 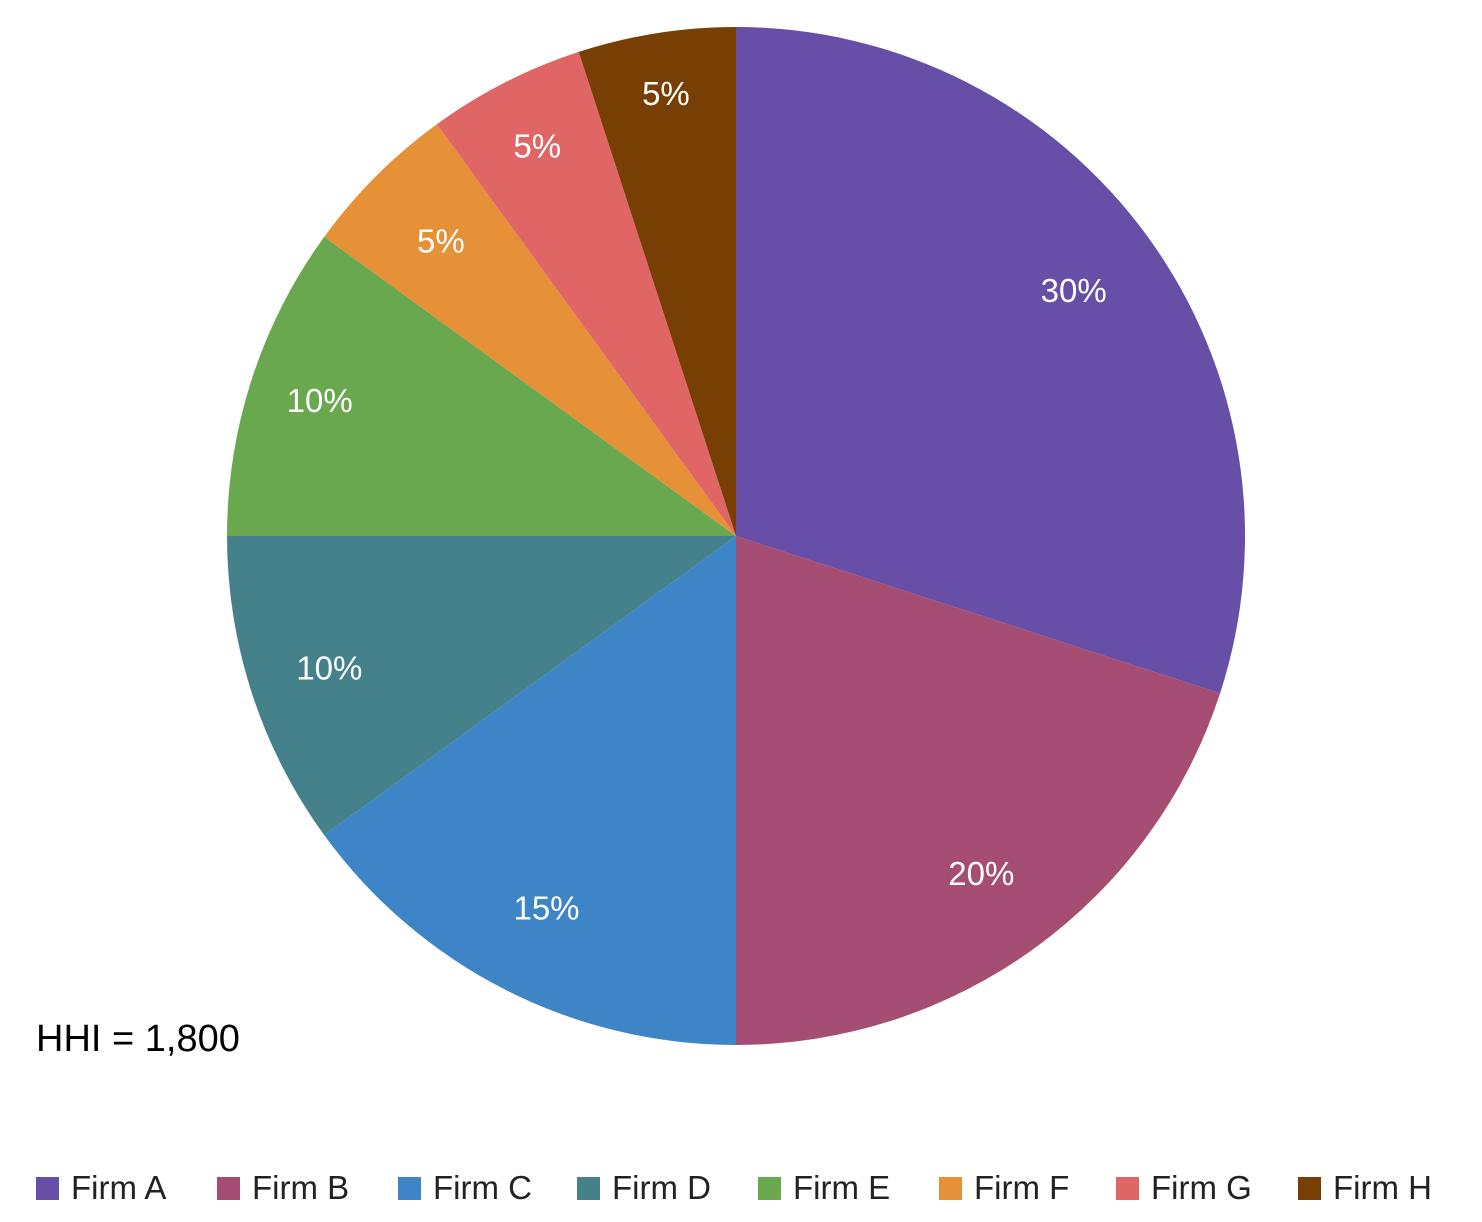 I want to click on pie-slice-firm-g, so click(x=586, y=293).